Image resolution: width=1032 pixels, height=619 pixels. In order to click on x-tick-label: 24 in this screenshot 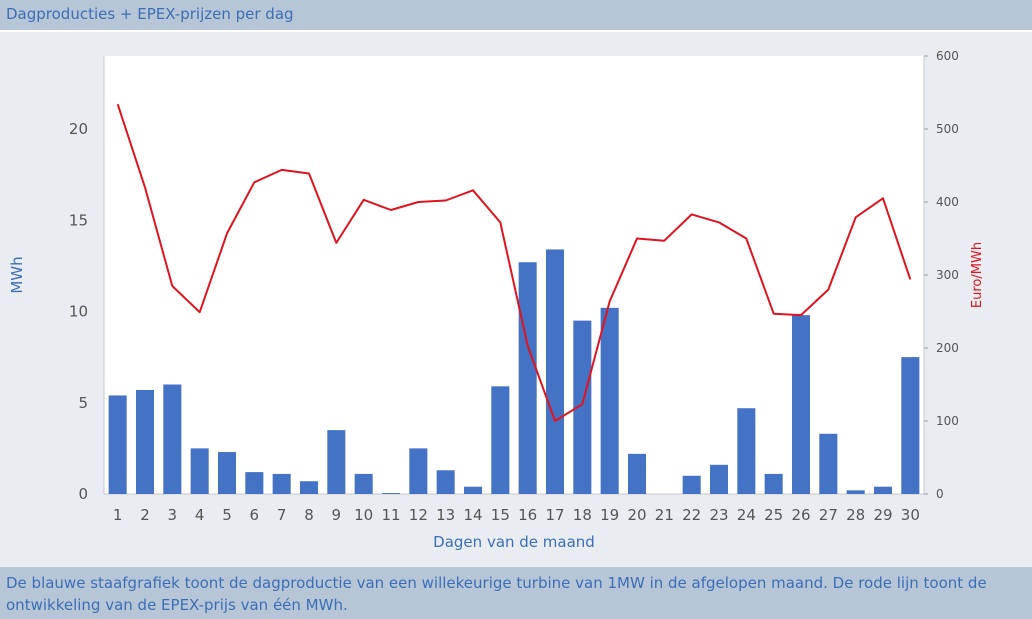, I will do `click(746, 515)`.